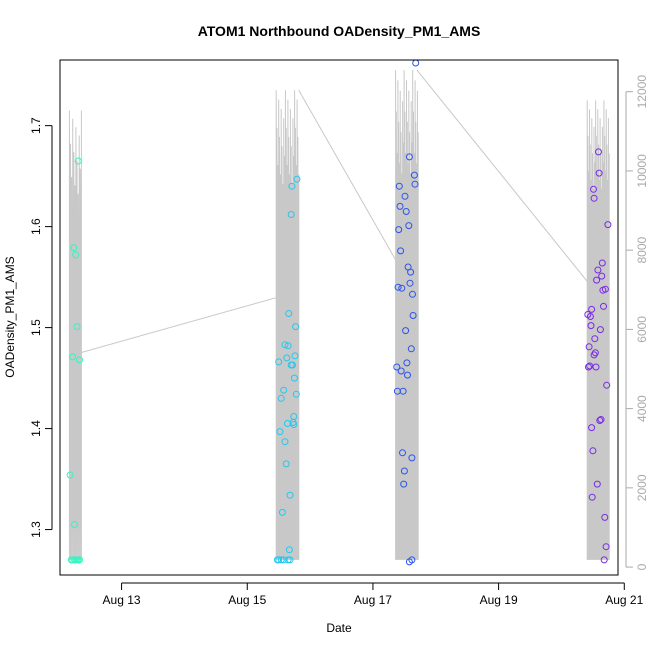 This screenshot has height=650, width=650. What do you see at coordinates (122, 600) in the screenshot?
I see `x-tick-label: Aug 13` at bounding box center [122, 600].